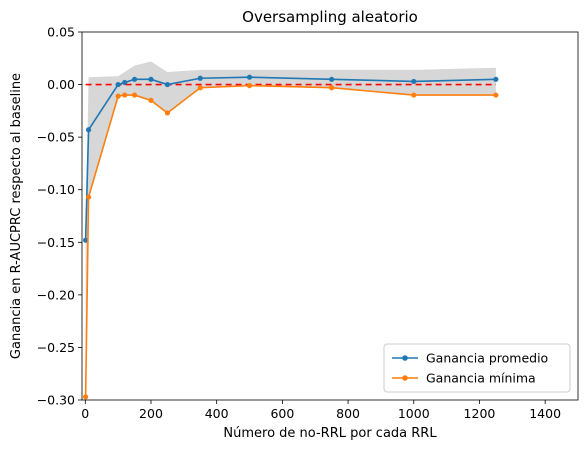 The height and width of the screenshot is (455, 587). Describe the element at coordinates (56, 189) in the screenshot. I see `y-tick-label: −0.10` at that location.